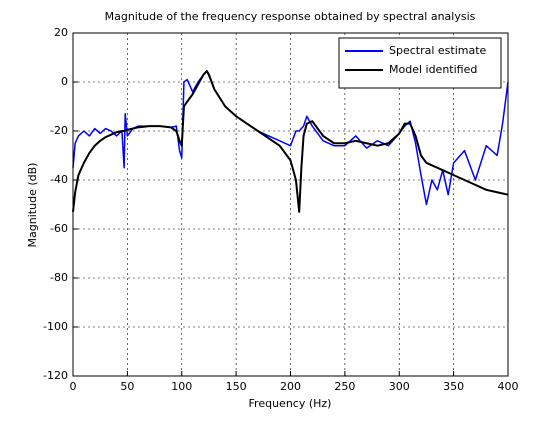  Describe the element at coordinates (127, 386) in the screenshot. I see `x-tick-label: 50` at that location.